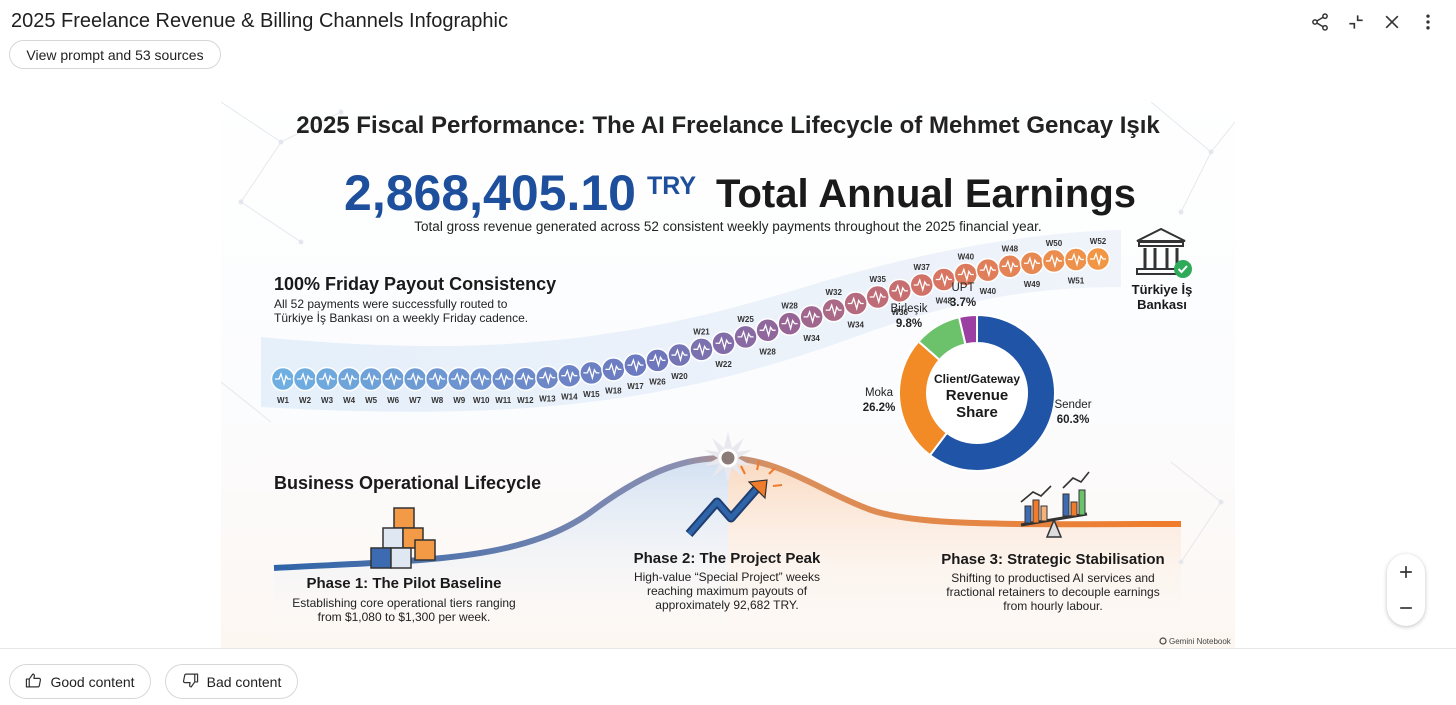 This screenshot has height=705, width=1456. I want to click on phase-2-line-1: High-value “Special Project” weeks, so click(727, 577).